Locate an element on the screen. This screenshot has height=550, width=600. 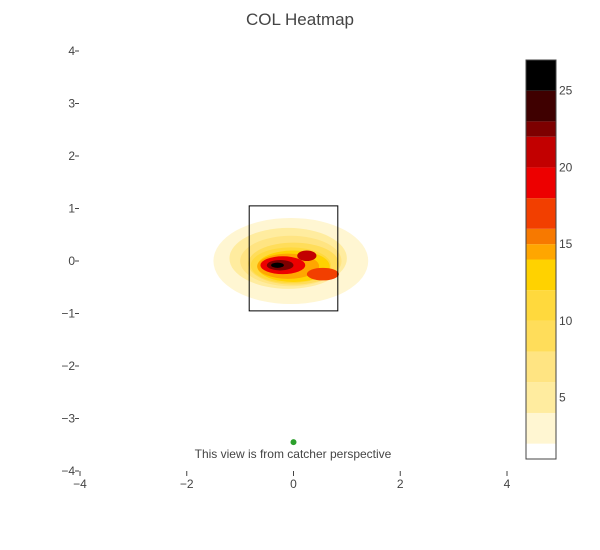
colorbar-tick-label: 15 is located at coordinates (566, 244).